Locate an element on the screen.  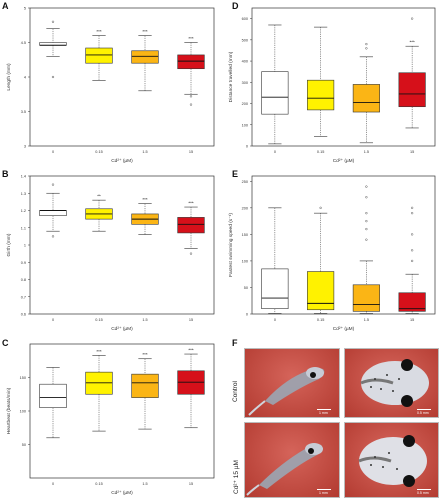
row-label-control: Control is located at coordinates (235, 391).